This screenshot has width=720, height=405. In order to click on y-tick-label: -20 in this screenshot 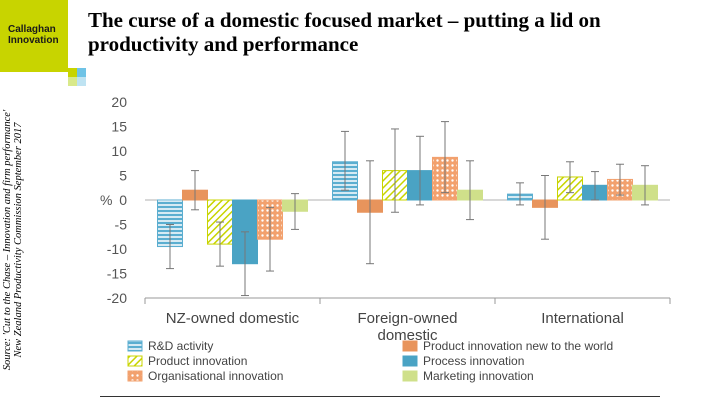, I will do `click(117, 298)`.